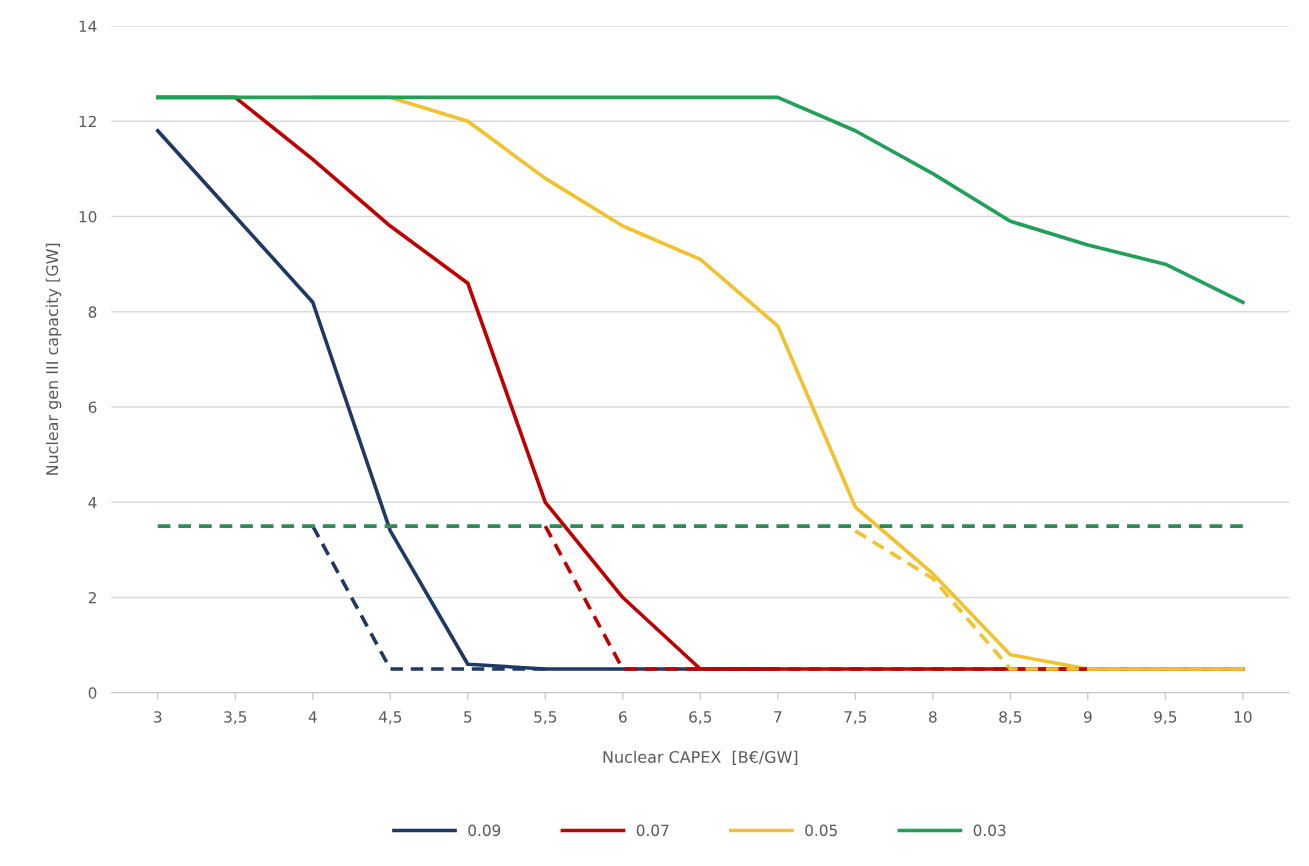 The width and height of the screenshot is (1309, 866). I want to click on x-tick-label: 6, so click(623, 717).